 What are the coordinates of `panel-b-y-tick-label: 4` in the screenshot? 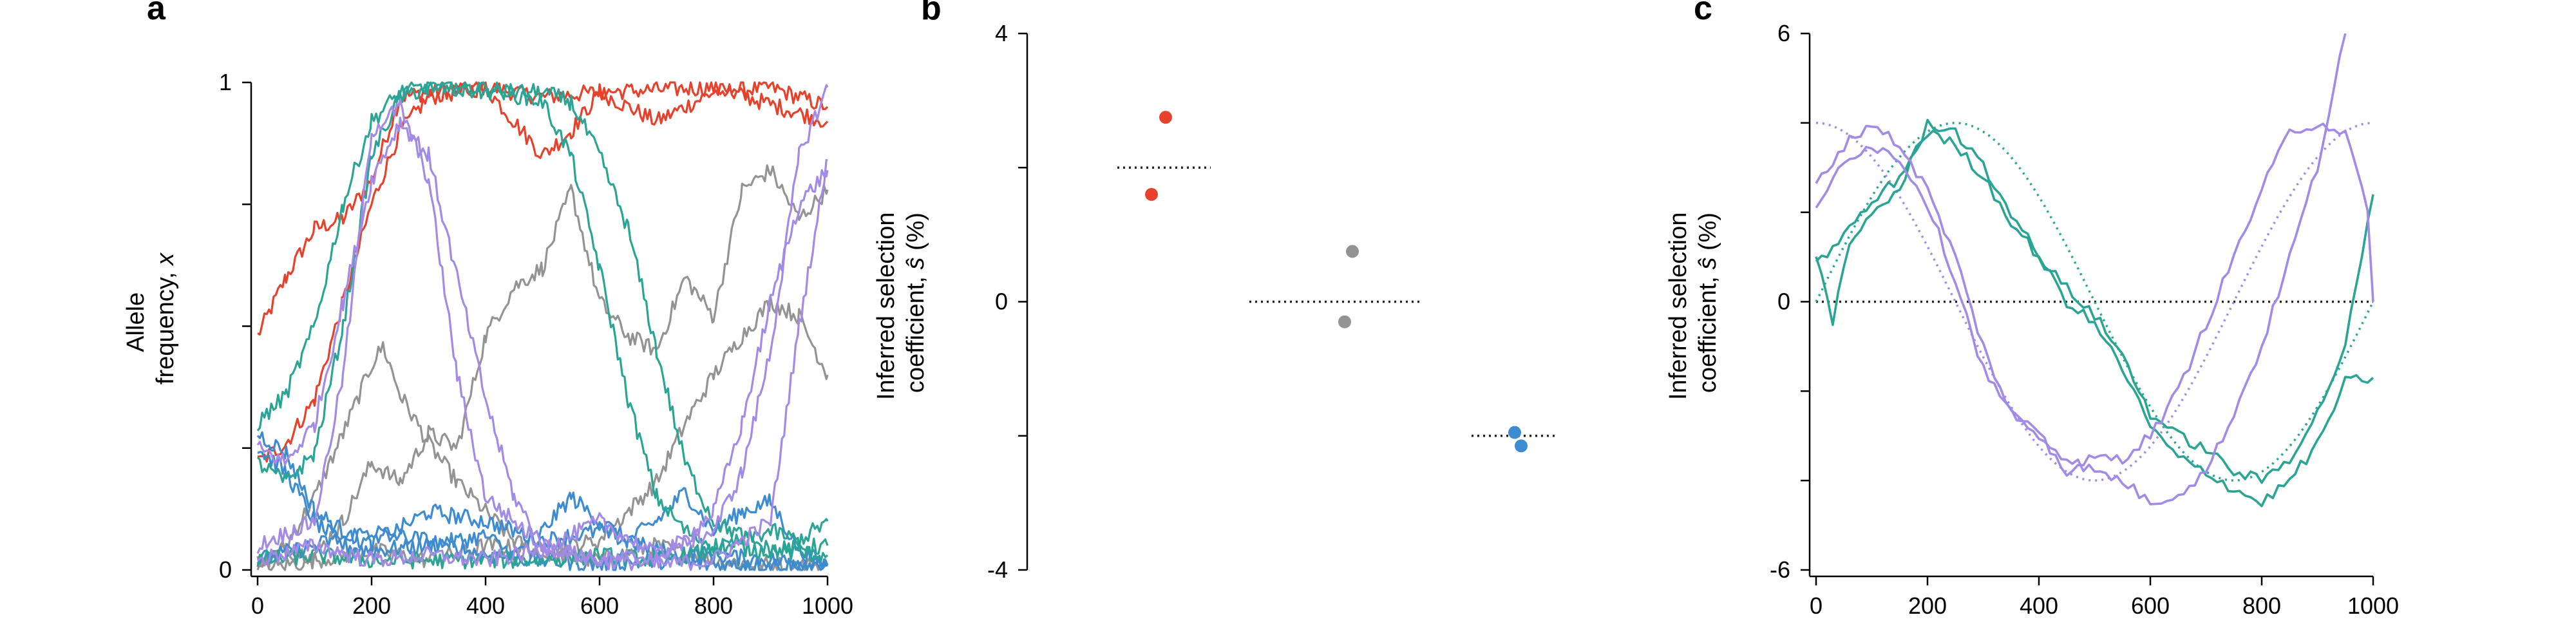 It's located at (1002, 33).